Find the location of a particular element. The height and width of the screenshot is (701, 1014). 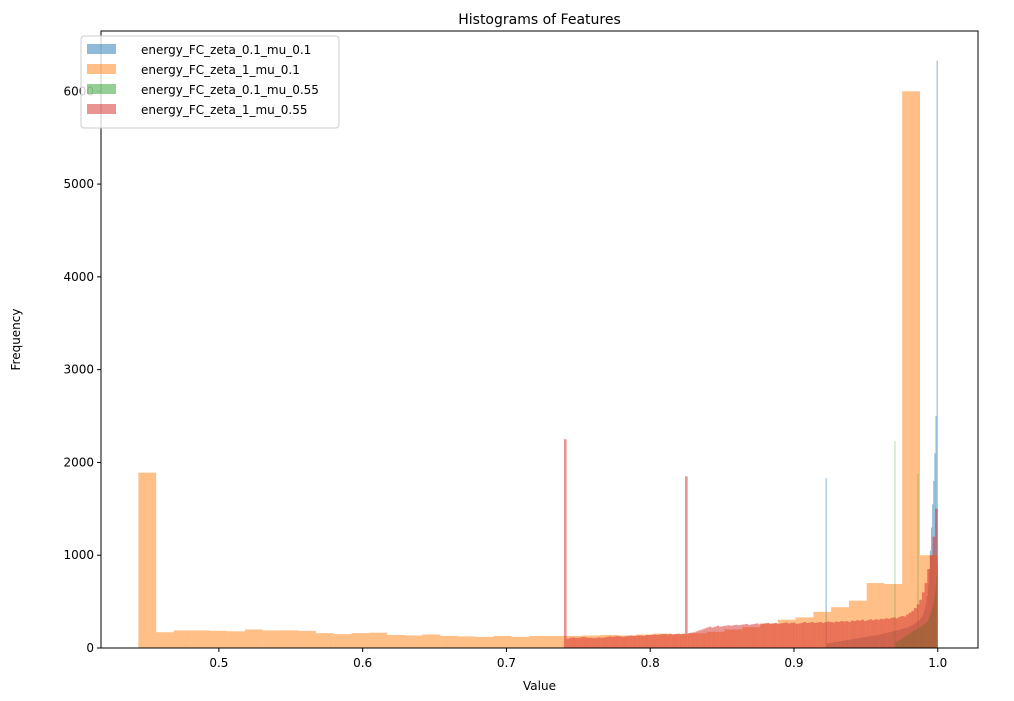

x-tick-label: 0.6 is located at coordinates (362, 663).